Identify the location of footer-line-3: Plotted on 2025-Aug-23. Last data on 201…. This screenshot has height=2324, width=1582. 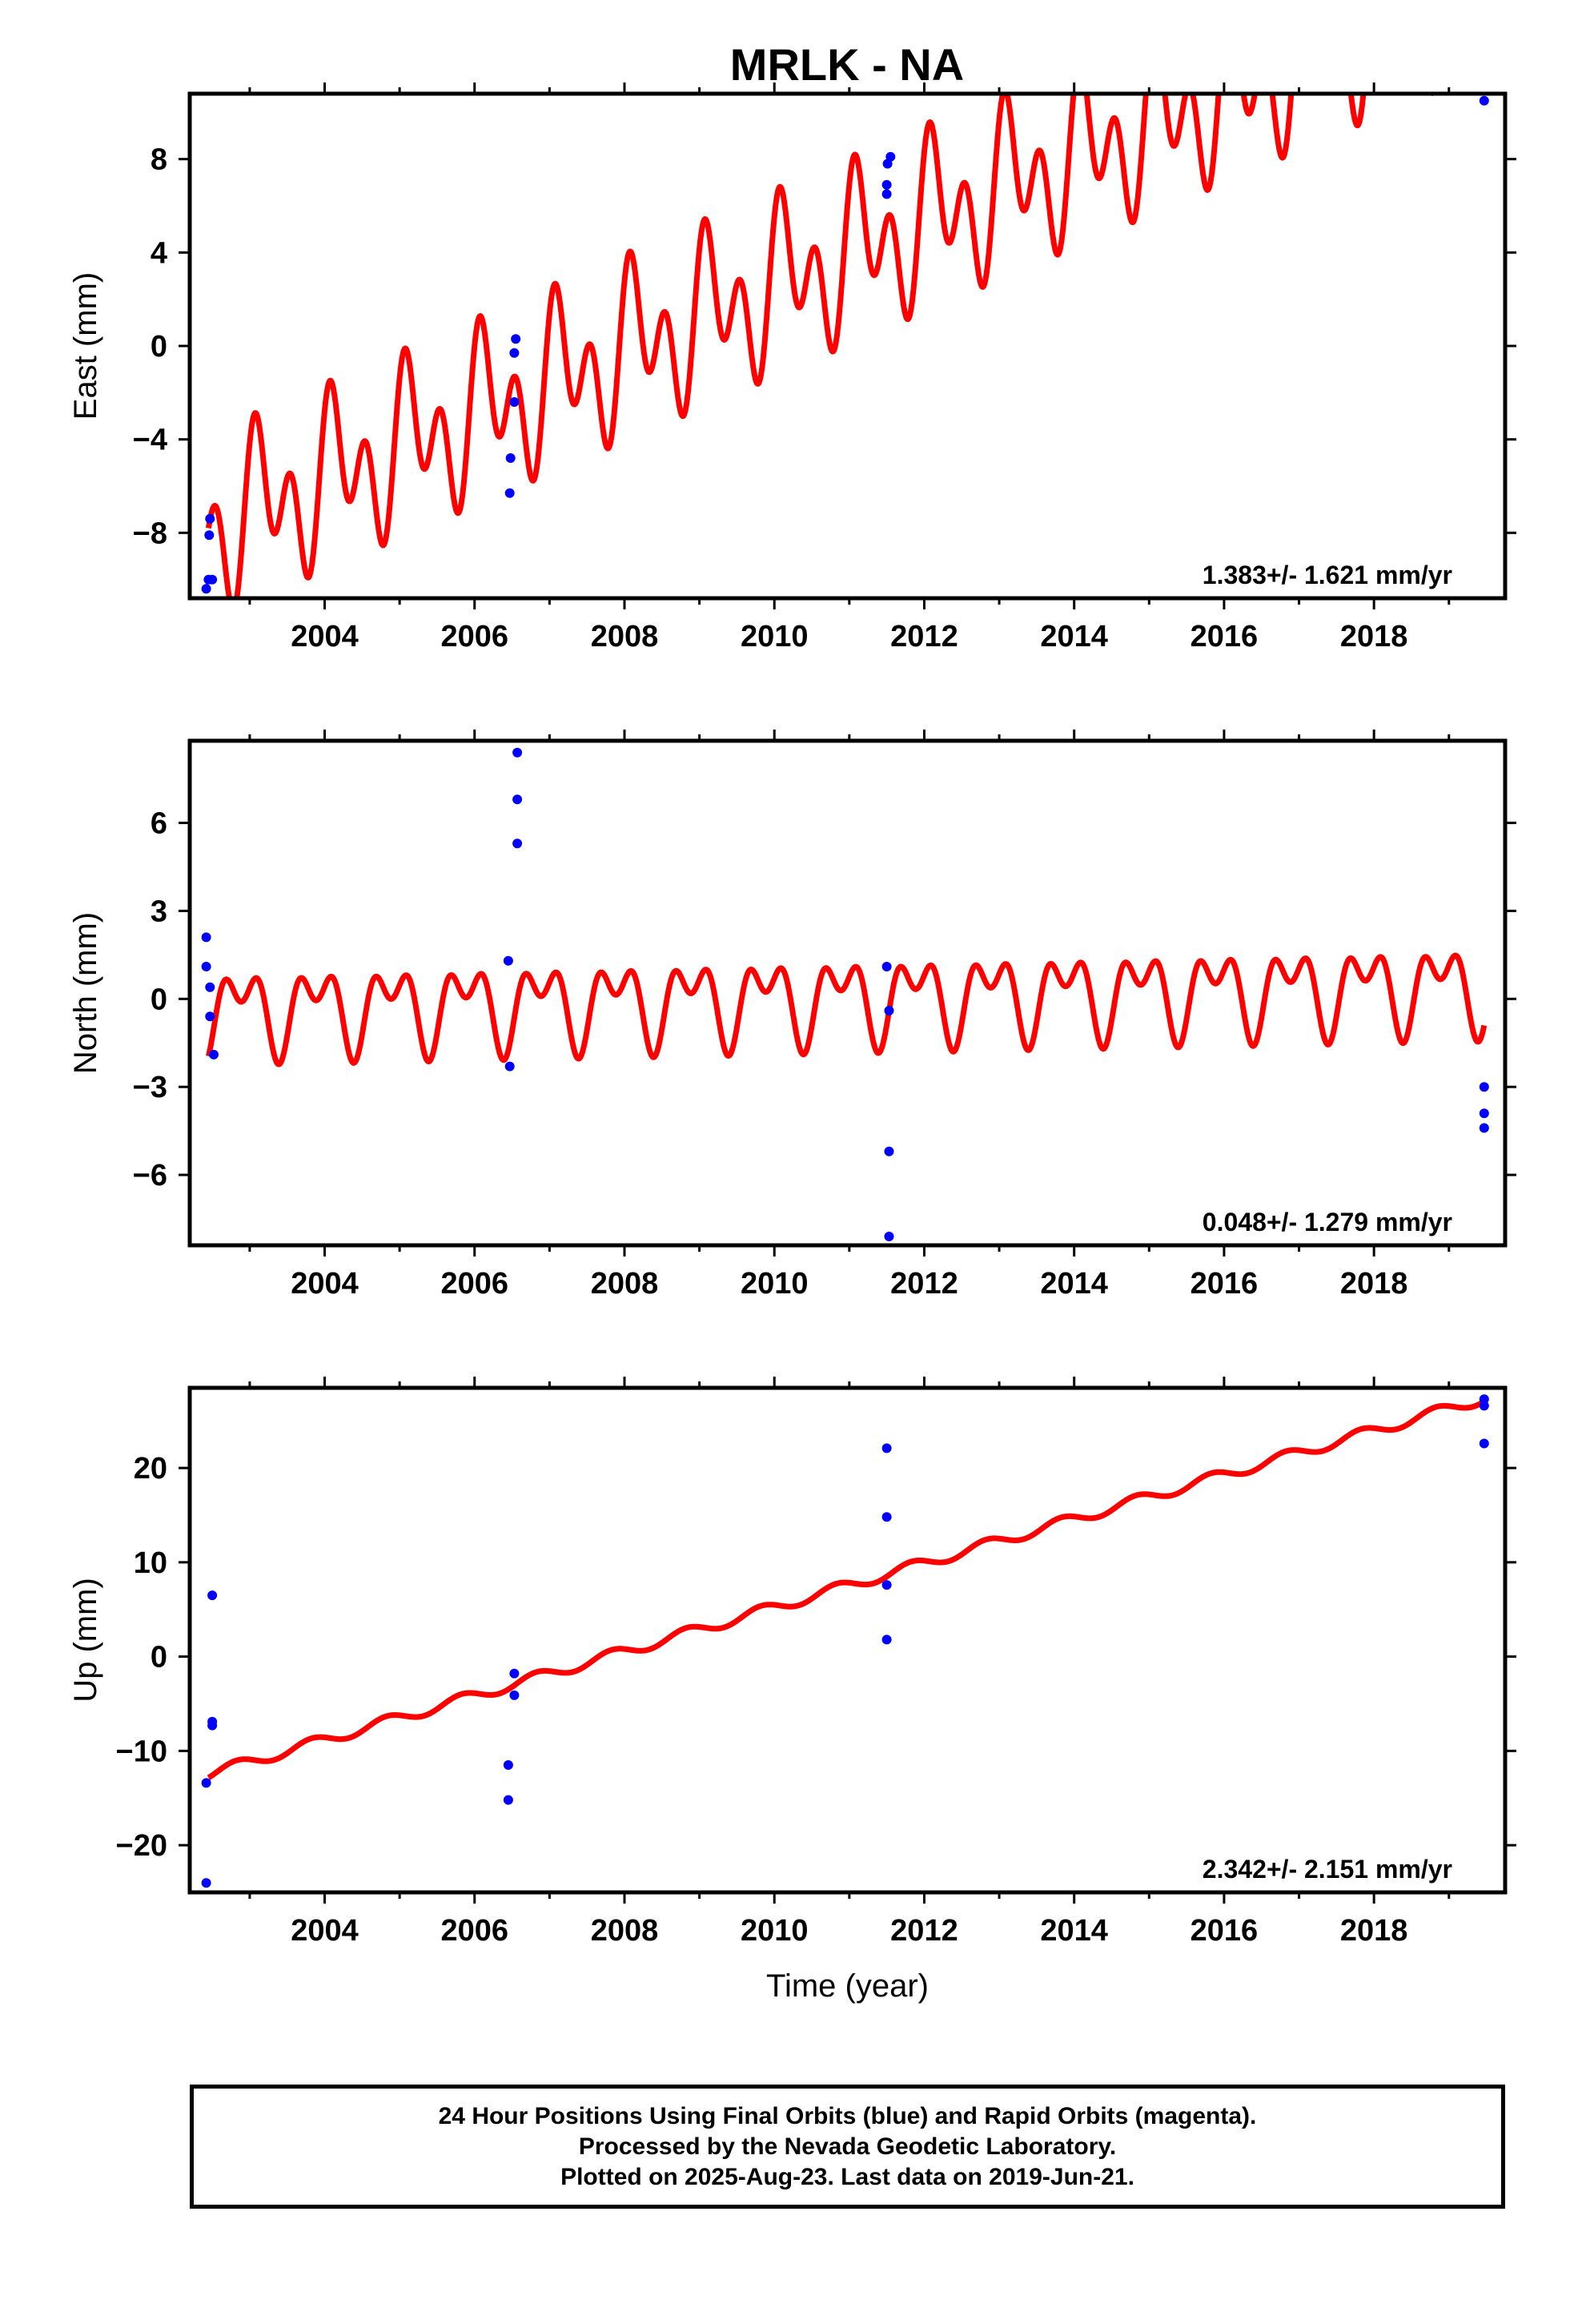
(847, 2176).